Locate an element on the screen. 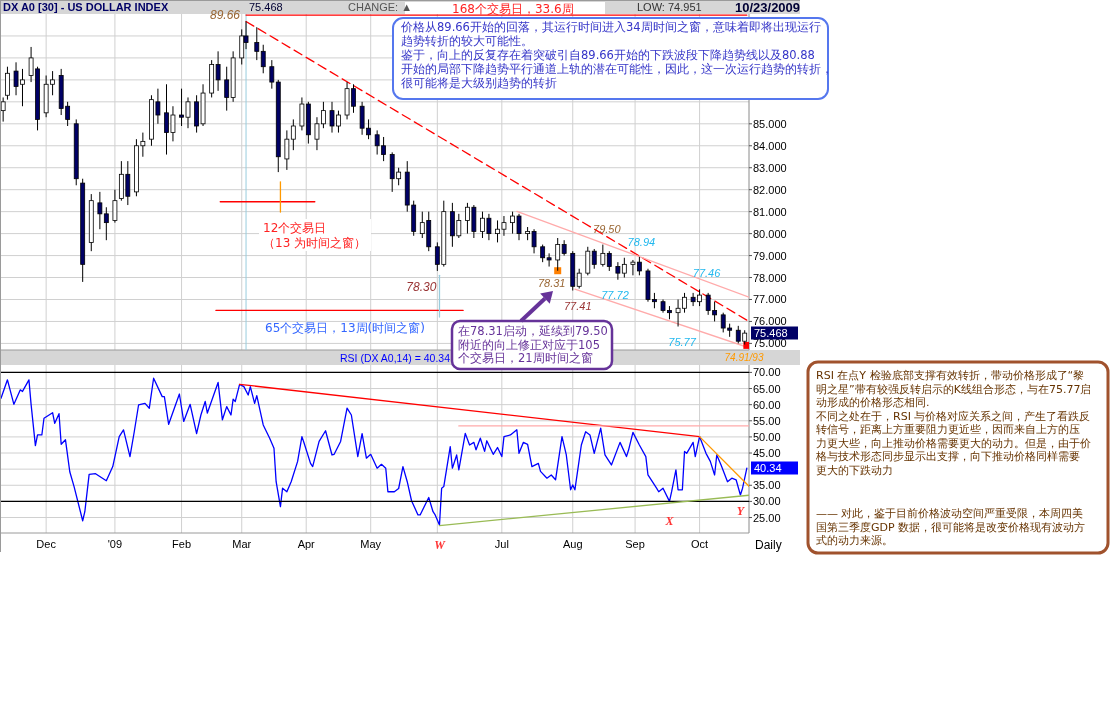  x-tick-label: Aug is located at coordinates (572, 544).